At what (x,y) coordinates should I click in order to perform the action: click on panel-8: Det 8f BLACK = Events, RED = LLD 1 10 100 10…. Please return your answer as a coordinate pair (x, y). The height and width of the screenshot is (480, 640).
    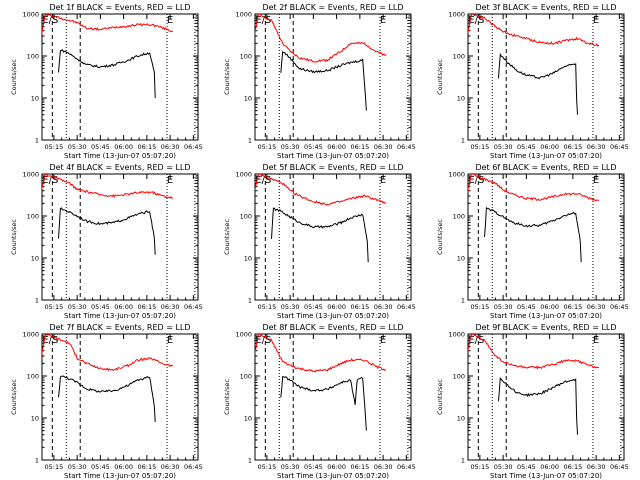
    Looking at the image, I should click on (319, 401).